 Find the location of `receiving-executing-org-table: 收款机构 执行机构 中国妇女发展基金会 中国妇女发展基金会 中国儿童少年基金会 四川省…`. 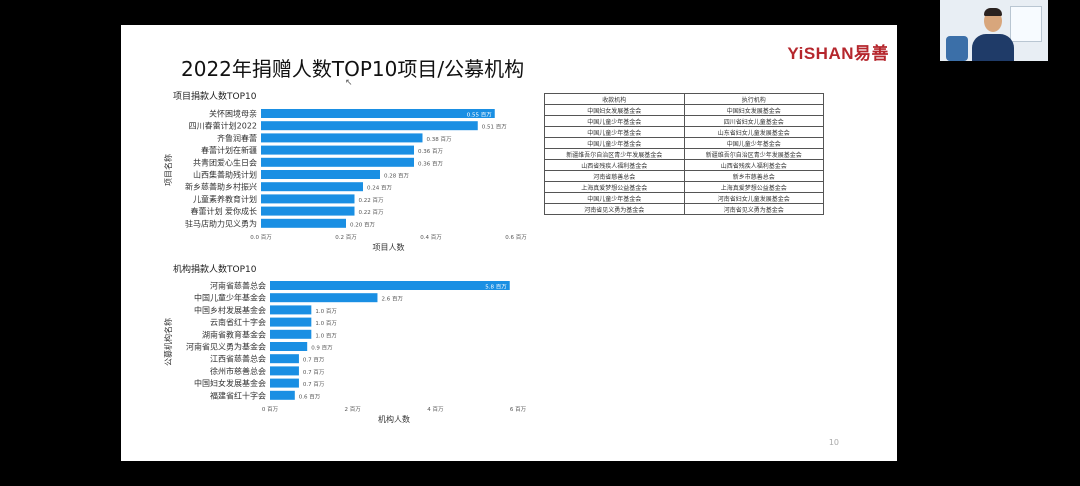

receiving-executing-org-table: 收款机构 执行机构 中国妇女发展基金会 中国妇女发展基金会 中国儿童少年基金会 四川省… is located at coordinates (684, 154).